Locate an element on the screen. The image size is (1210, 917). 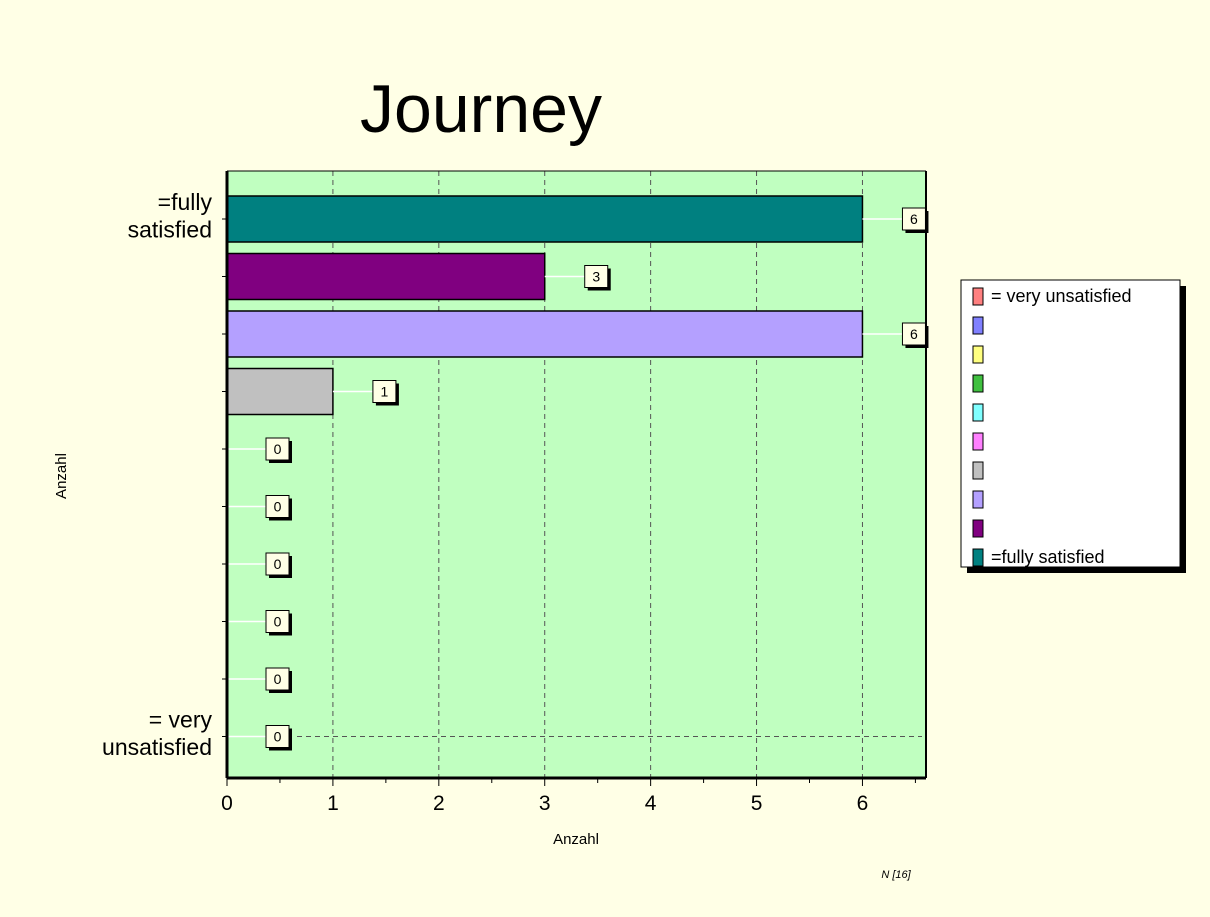
data-label: 3 is located at coordinates (596, 277).